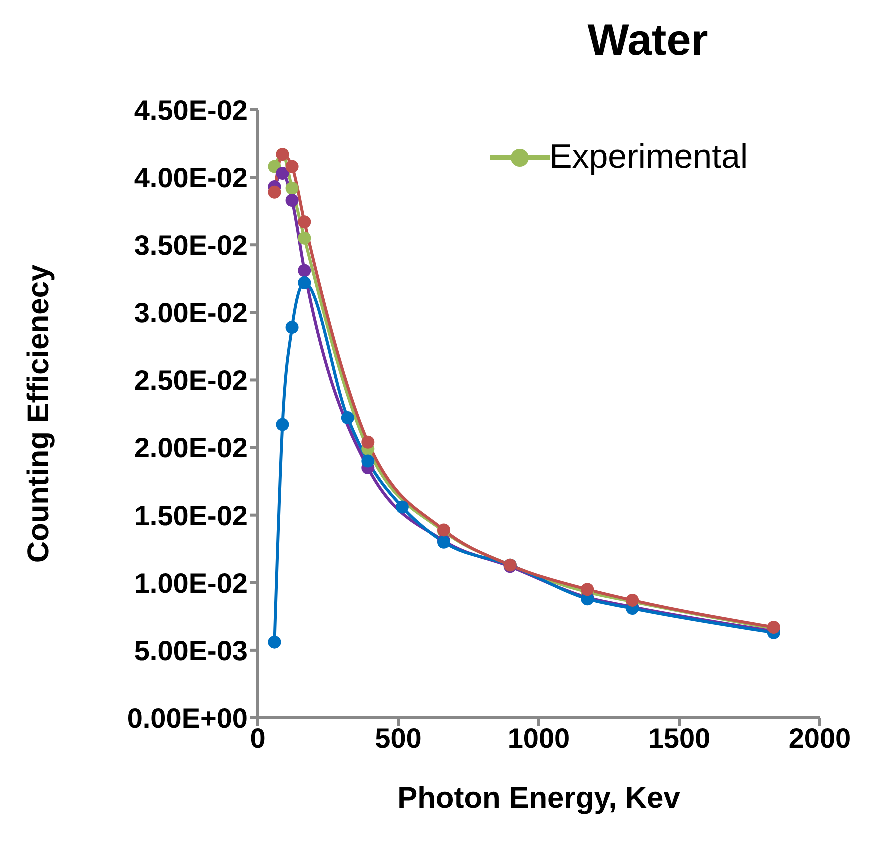 The image size is (873, 858). Describe the element at coordinates (539, 798) in the screenshot. I see `x-axis-title: Photon Energy, Kev` at that location.